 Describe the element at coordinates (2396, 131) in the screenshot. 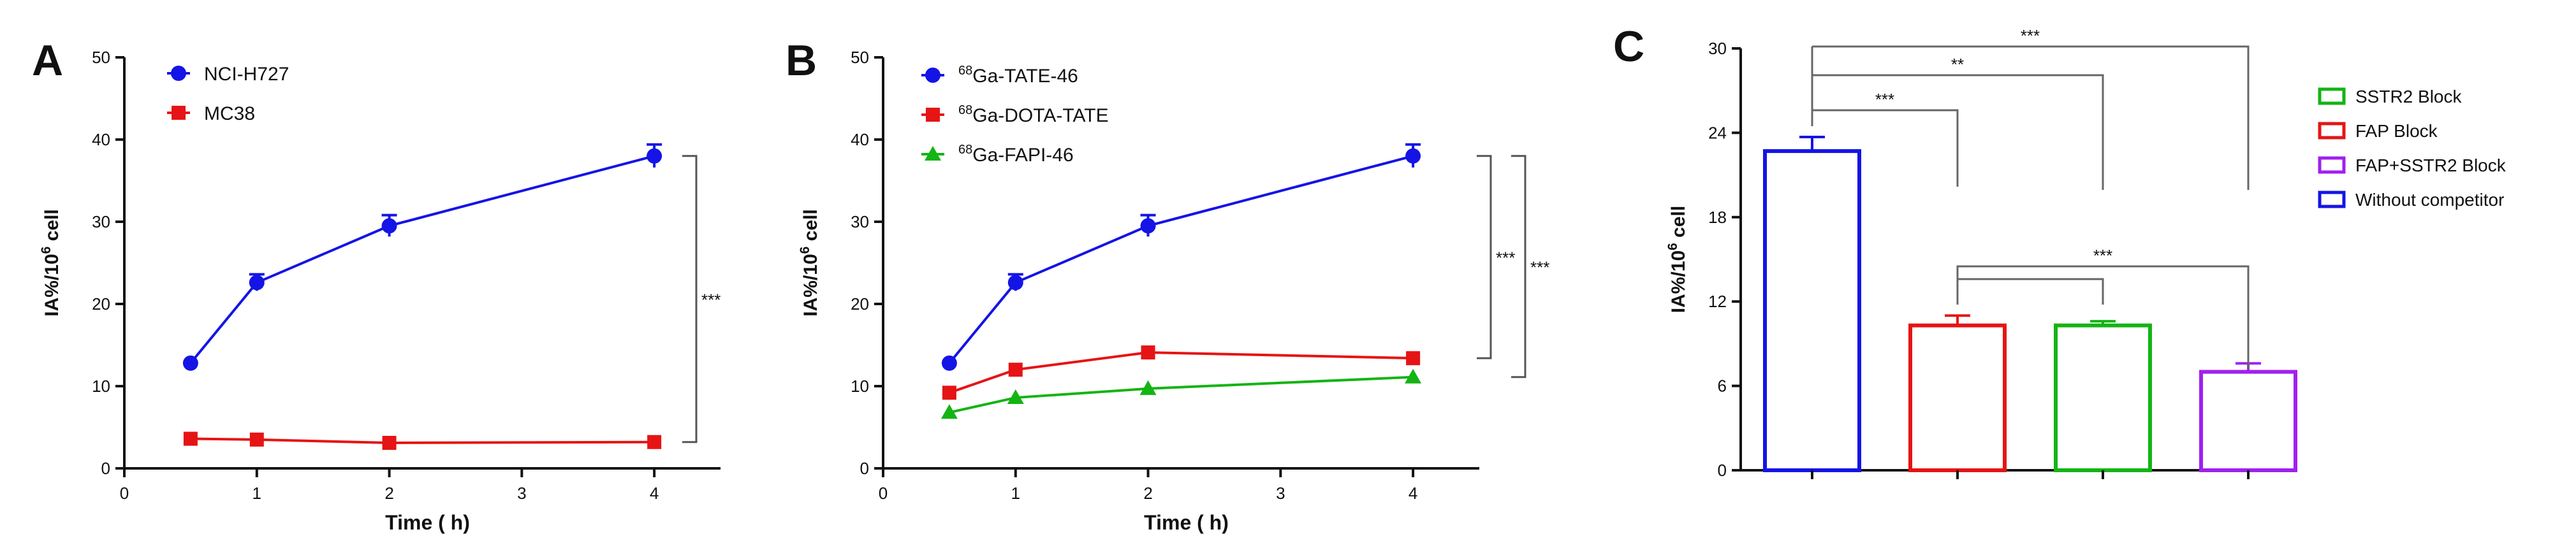

I see `legend-label: FAP Block` at that location.